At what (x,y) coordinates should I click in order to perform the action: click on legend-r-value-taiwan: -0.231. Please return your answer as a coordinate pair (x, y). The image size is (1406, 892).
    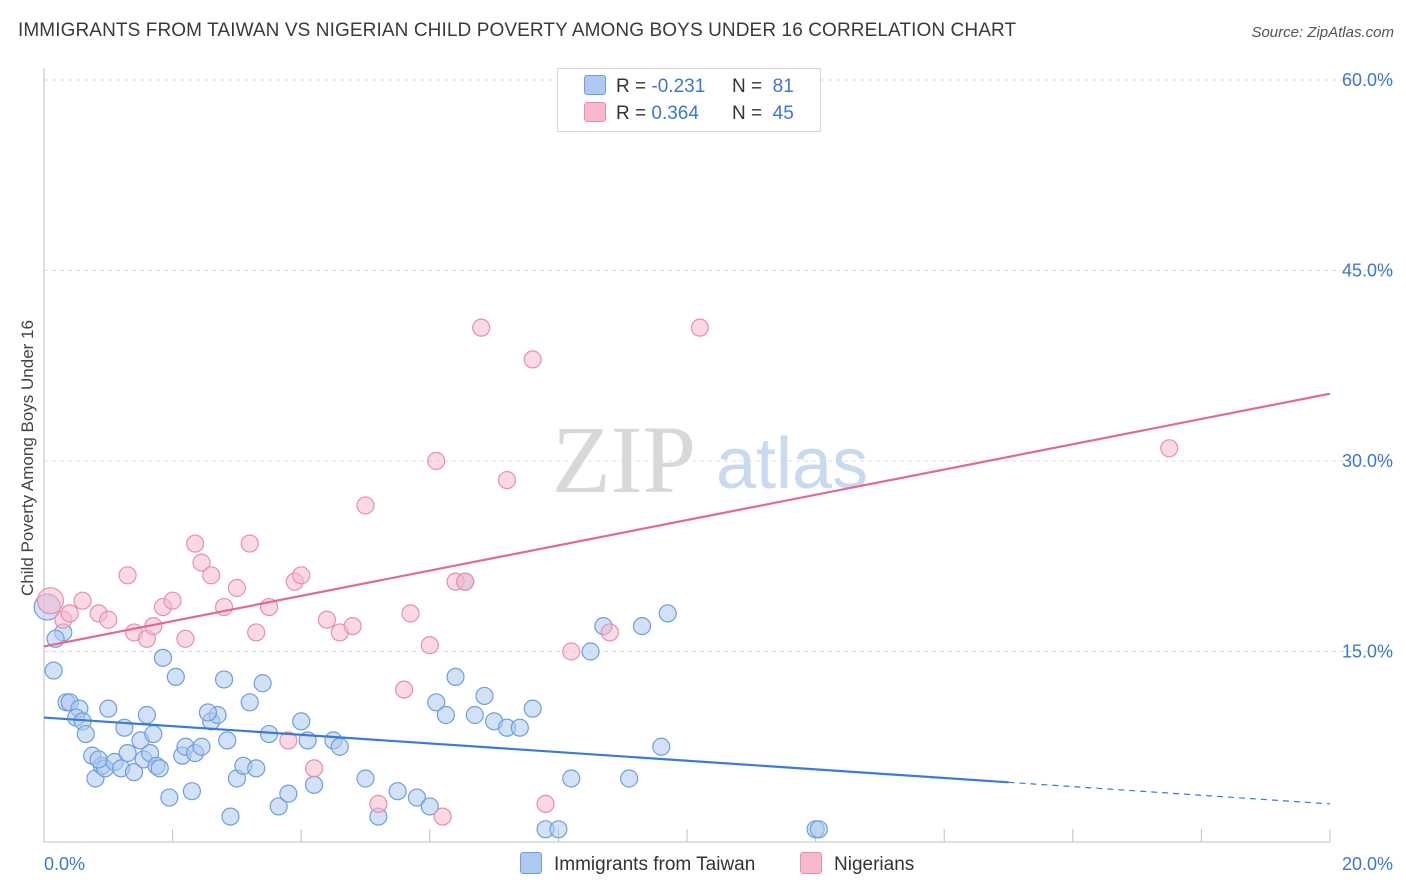
    Looking at the image, I should click on (678, 86).